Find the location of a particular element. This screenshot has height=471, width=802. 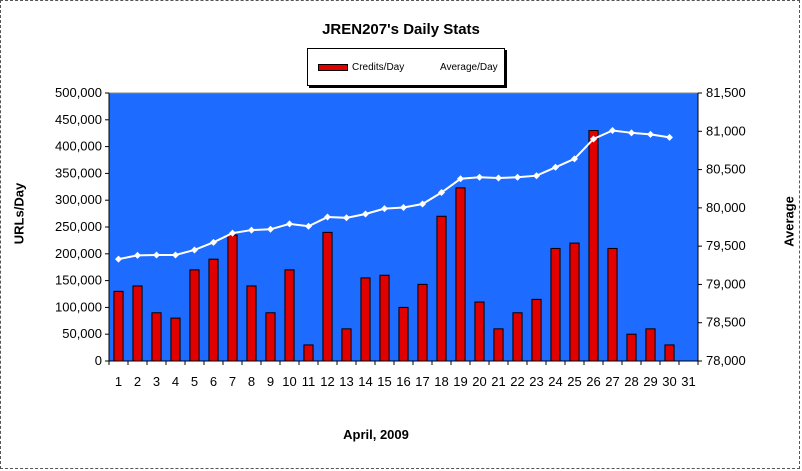

x-tick-label: 28 is located at coordinates (631, 381).